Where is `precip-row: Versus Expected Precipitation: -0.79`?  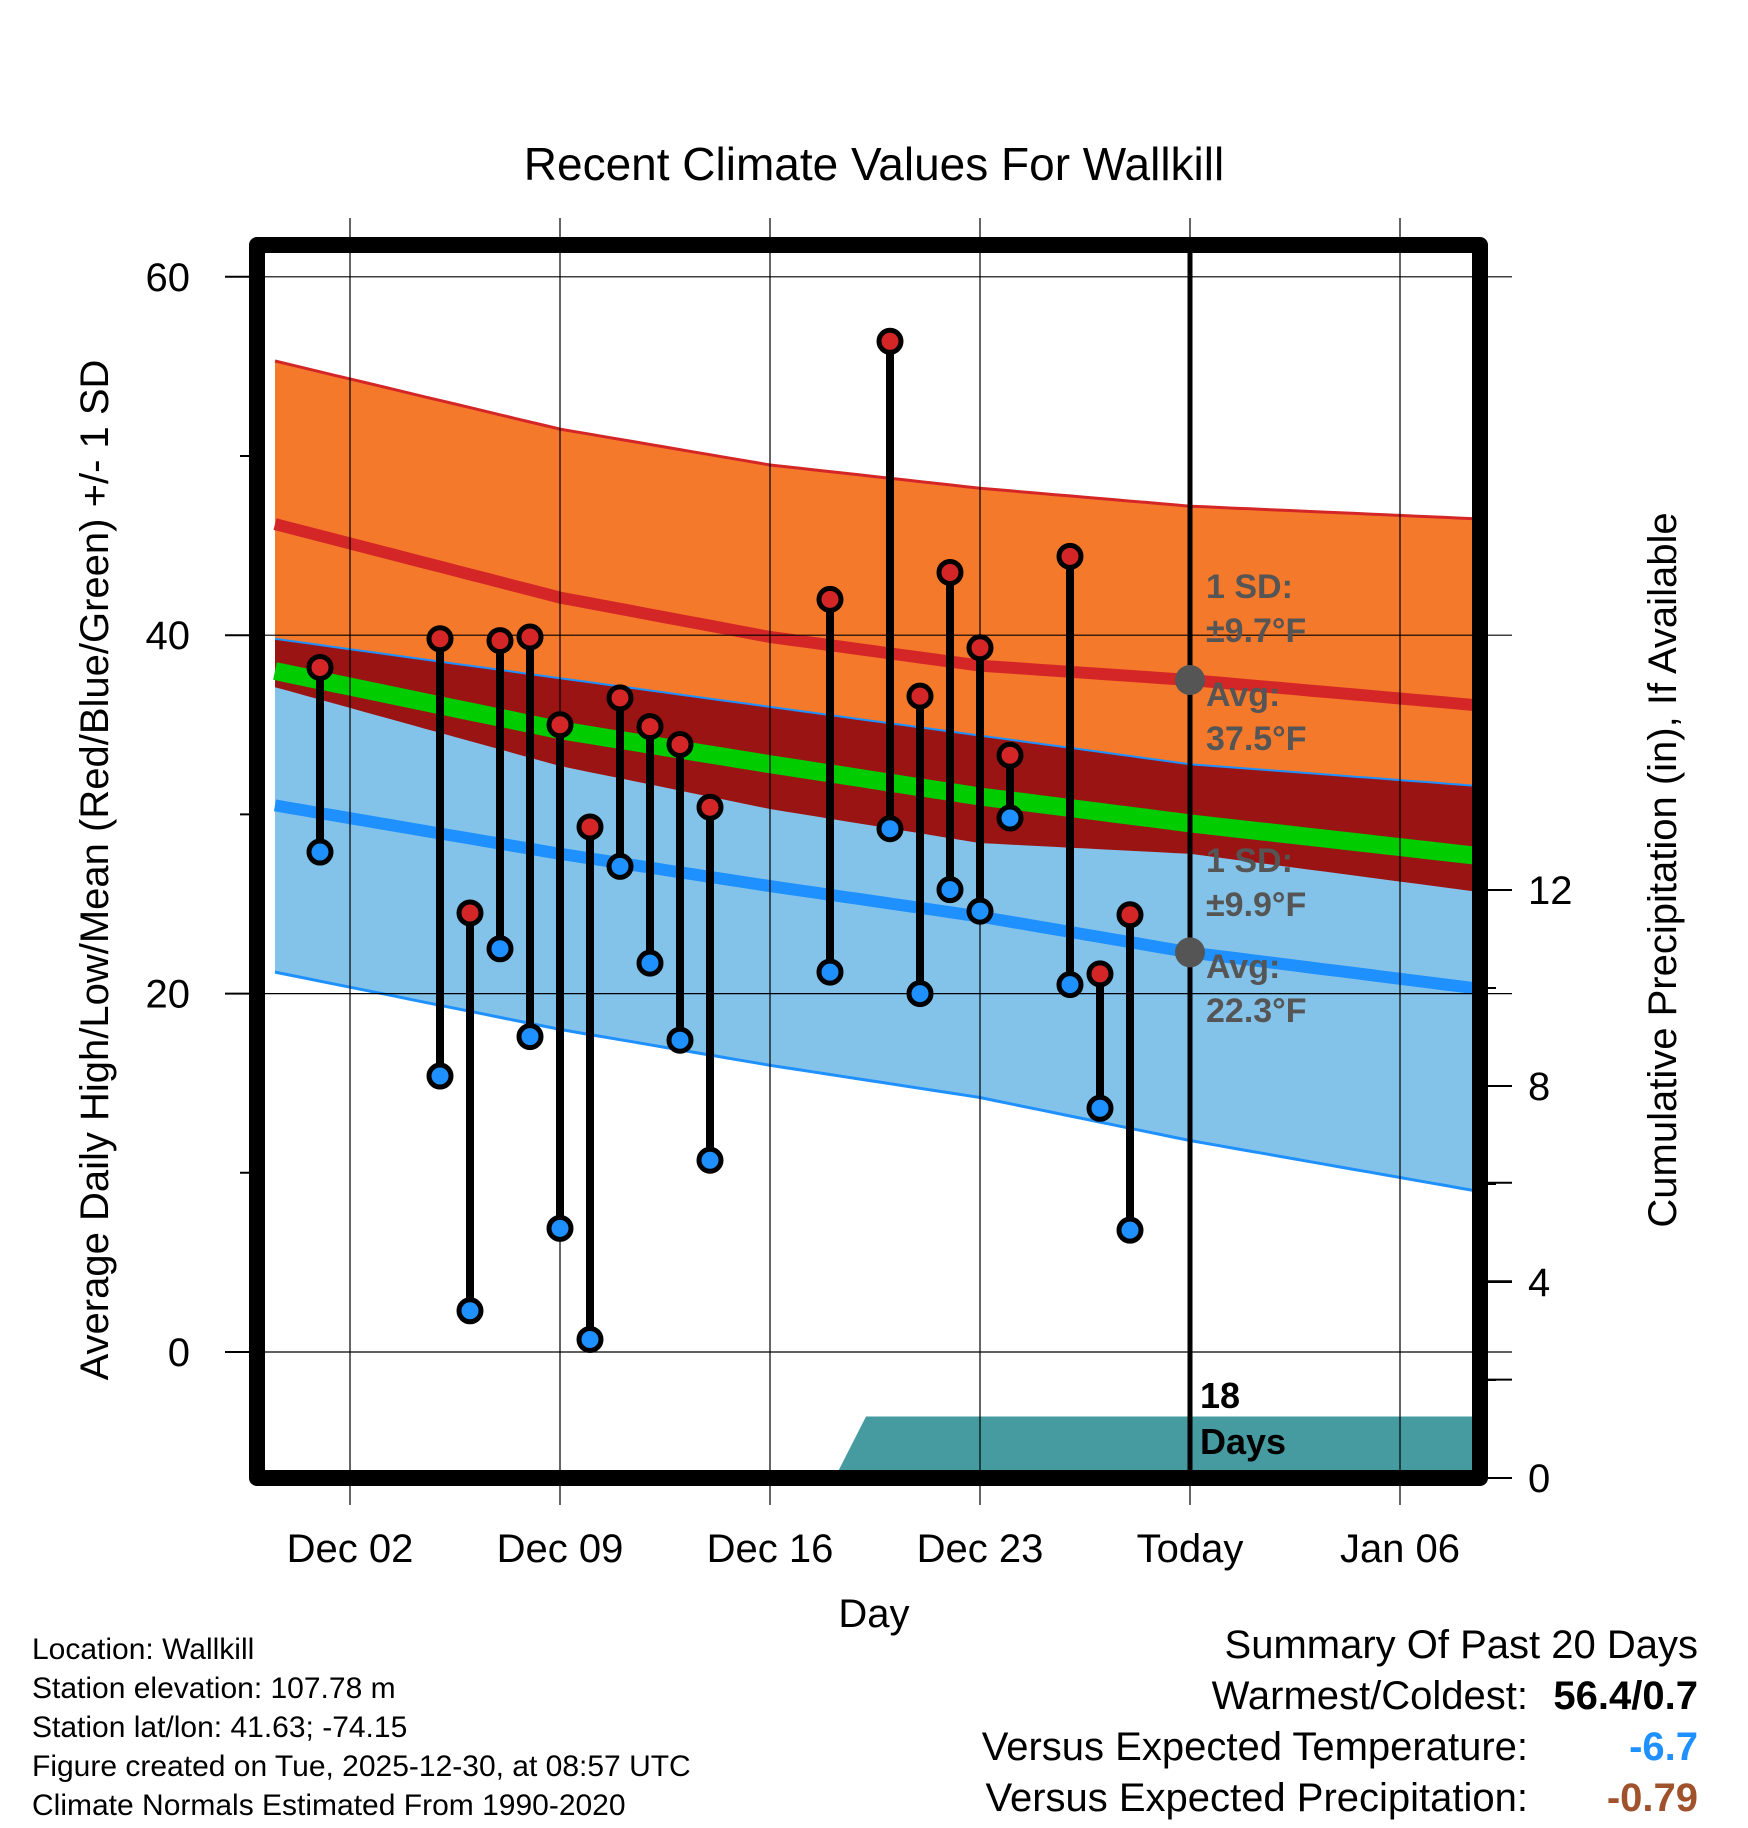 precip-row: Versus Expected Precipitation: -0.79 is located at coordinates (1248, 1798).